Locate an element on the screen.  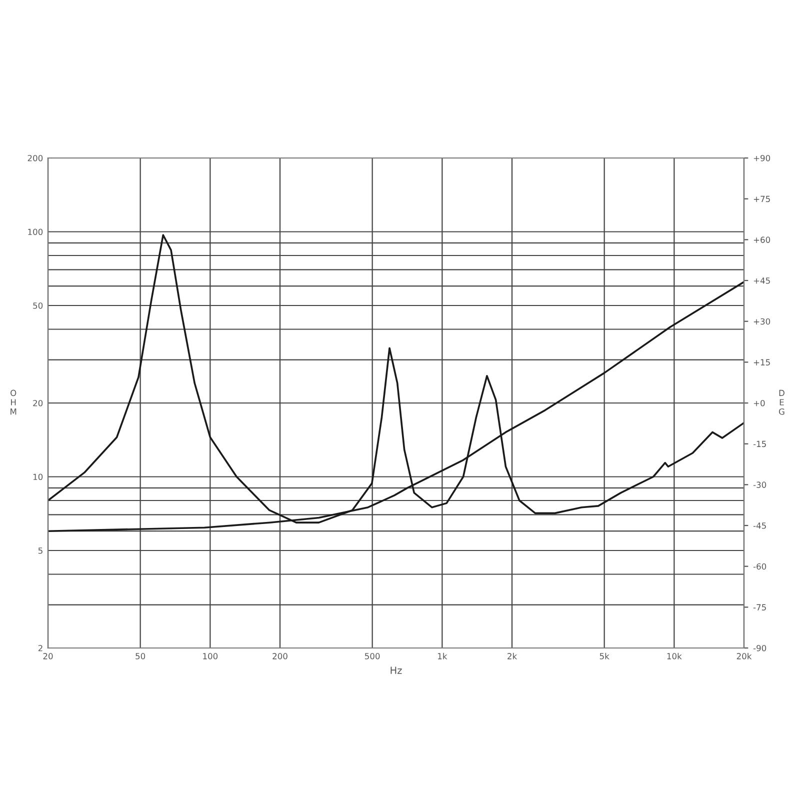
y2-tick-label: -90 is located at coordinates (759, 648).